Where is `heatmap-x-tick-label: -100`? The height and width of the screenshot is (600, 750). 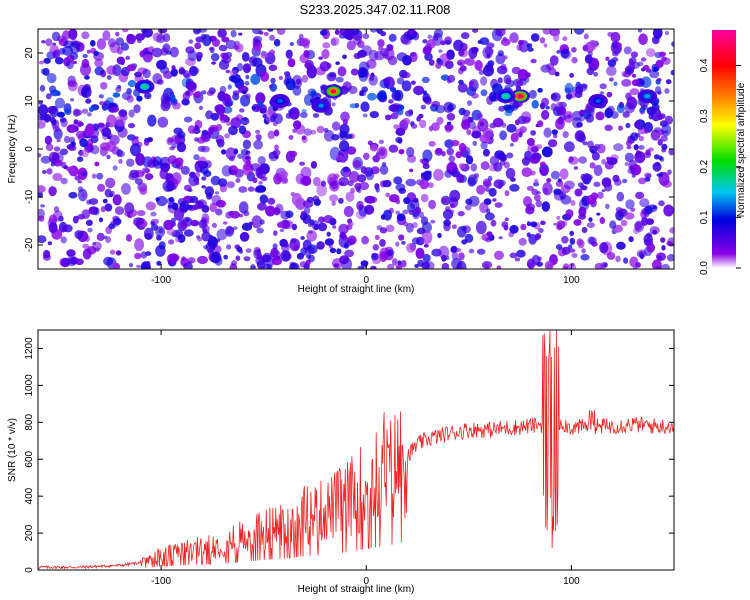 heatmap-x-tick-label: -100 is located at coordinates (161, 280).